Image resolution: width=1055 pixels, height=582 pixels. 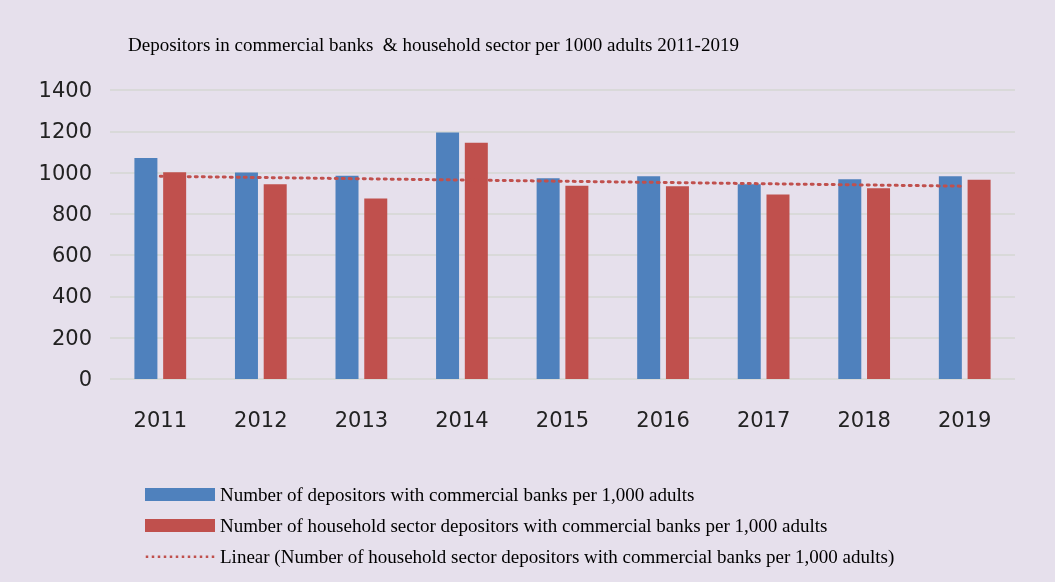 I want to click on x-tick-label: 2014, so click(x=462, y=419).